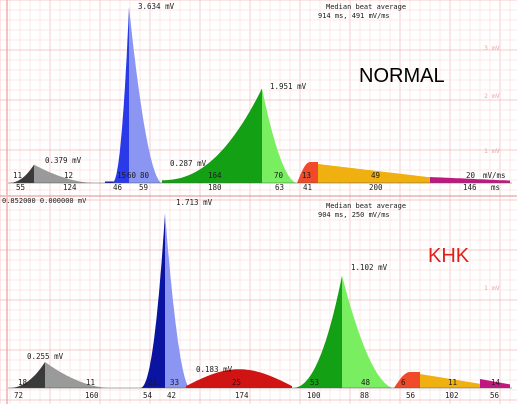 The height and width of the screenshot is (404, 517). Describe the element at coordinates (403, 382) in the screenshot. I see `khk-seg-label: 6` at that location.